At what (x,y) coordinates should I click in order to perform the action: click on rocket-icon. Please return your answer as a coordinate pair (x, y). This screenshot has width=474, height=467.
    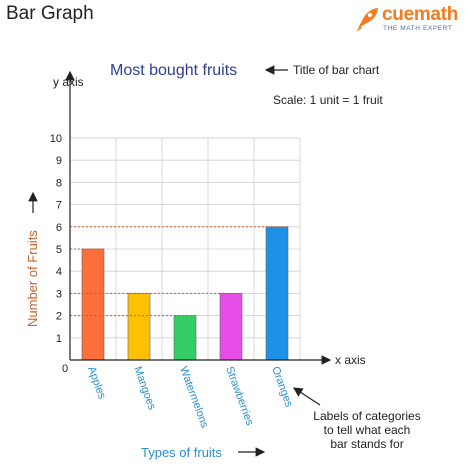
    Looking at the image, I should click on (367, 20).